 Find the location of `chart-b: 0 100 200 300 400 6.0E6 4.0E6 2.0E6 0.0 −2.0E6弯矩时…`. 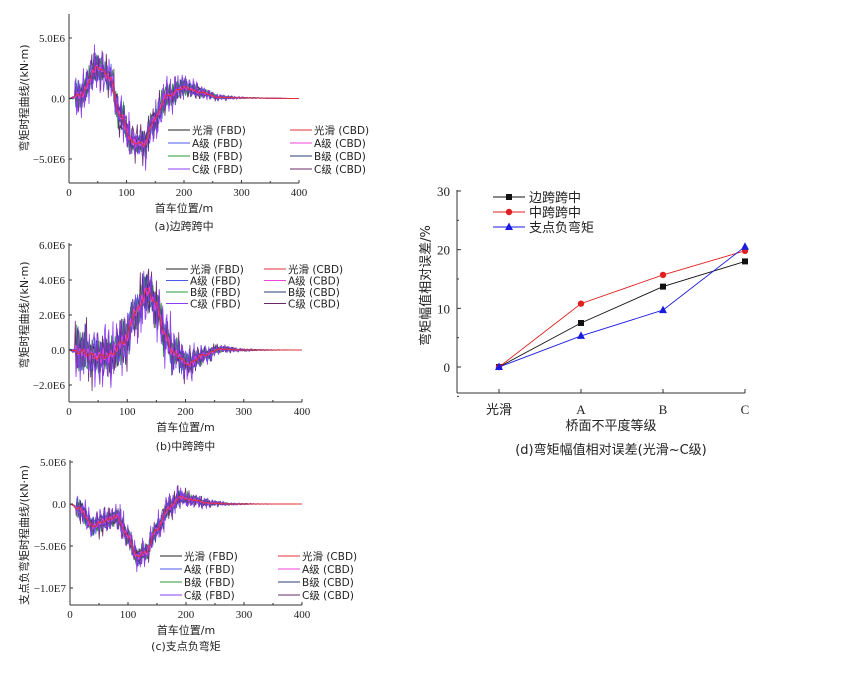

chart-b: 0 100 200 300 400 6.0E6 4.0E6 2.0E6 0.0 −2.0E6弯矩时… is located at coordinates (180, 346).